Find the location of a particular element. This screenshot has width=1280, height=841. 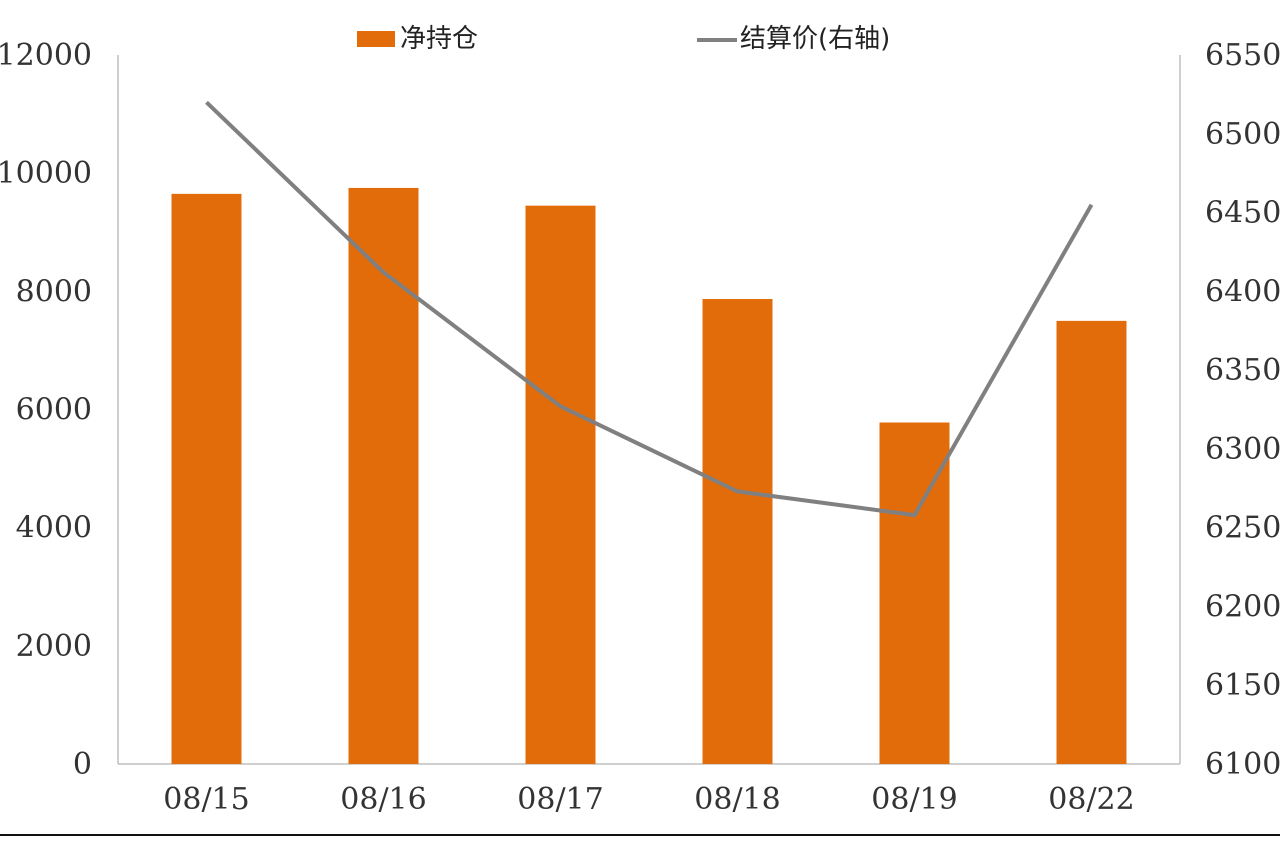

legend-label-settlement-price: 结算价(右轴) is located at coordinates (815, 39).